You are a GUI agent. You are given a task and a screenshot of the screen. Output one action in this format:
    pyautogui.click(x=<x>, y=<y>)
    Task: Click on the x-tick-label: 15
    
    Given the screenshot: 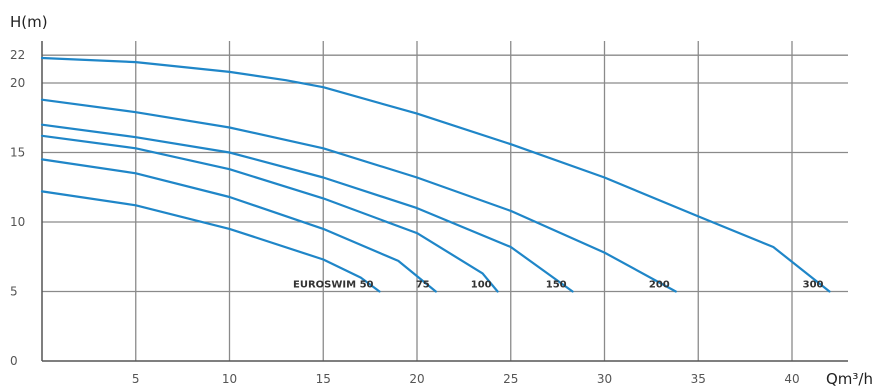 What is the action you would take?
    pyautogui.click(x=323, y=379)
    